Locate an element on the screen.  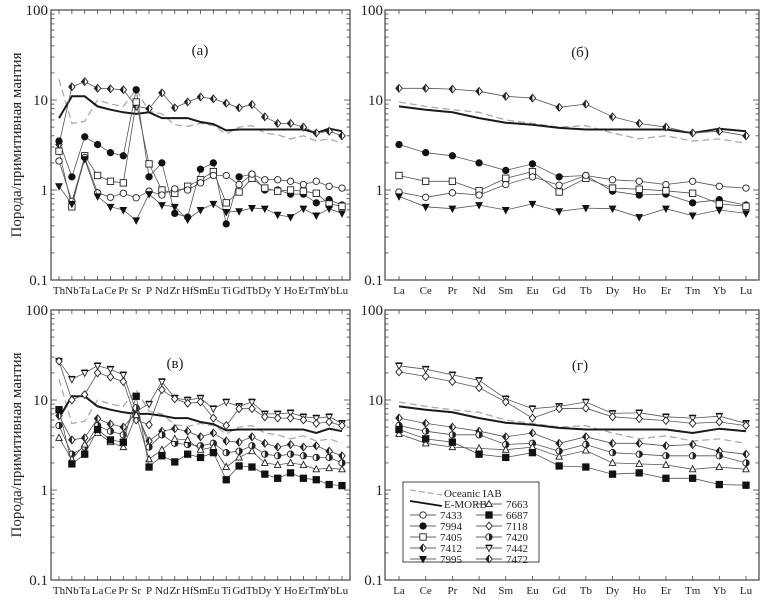
x-tick-label: Er is located at coordinates (303, 591).